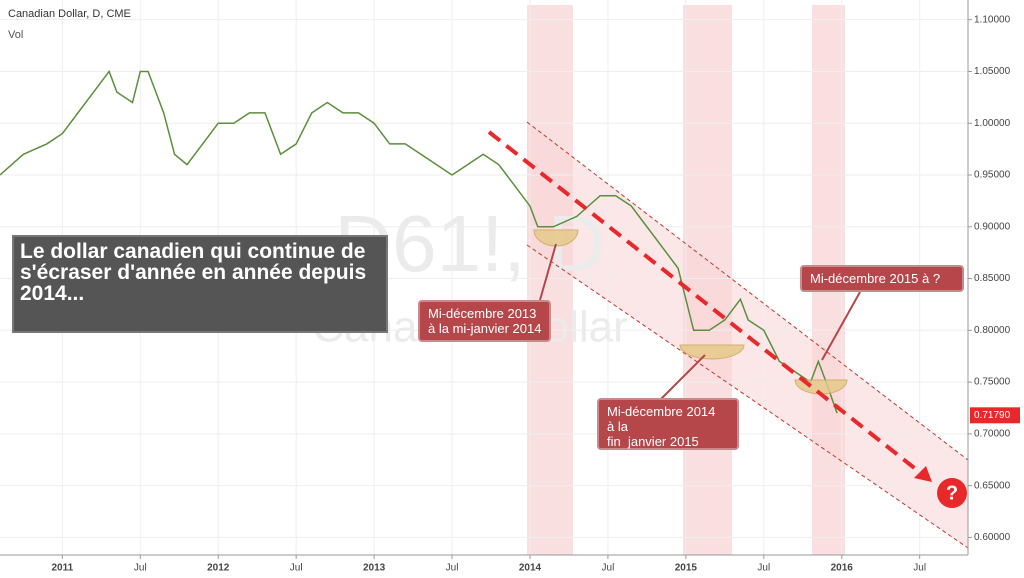  What do you see at coordinates (992, 485) in the screenshot?
I see `y-tick-label: 0.65000` at bounding box center [992, 485].